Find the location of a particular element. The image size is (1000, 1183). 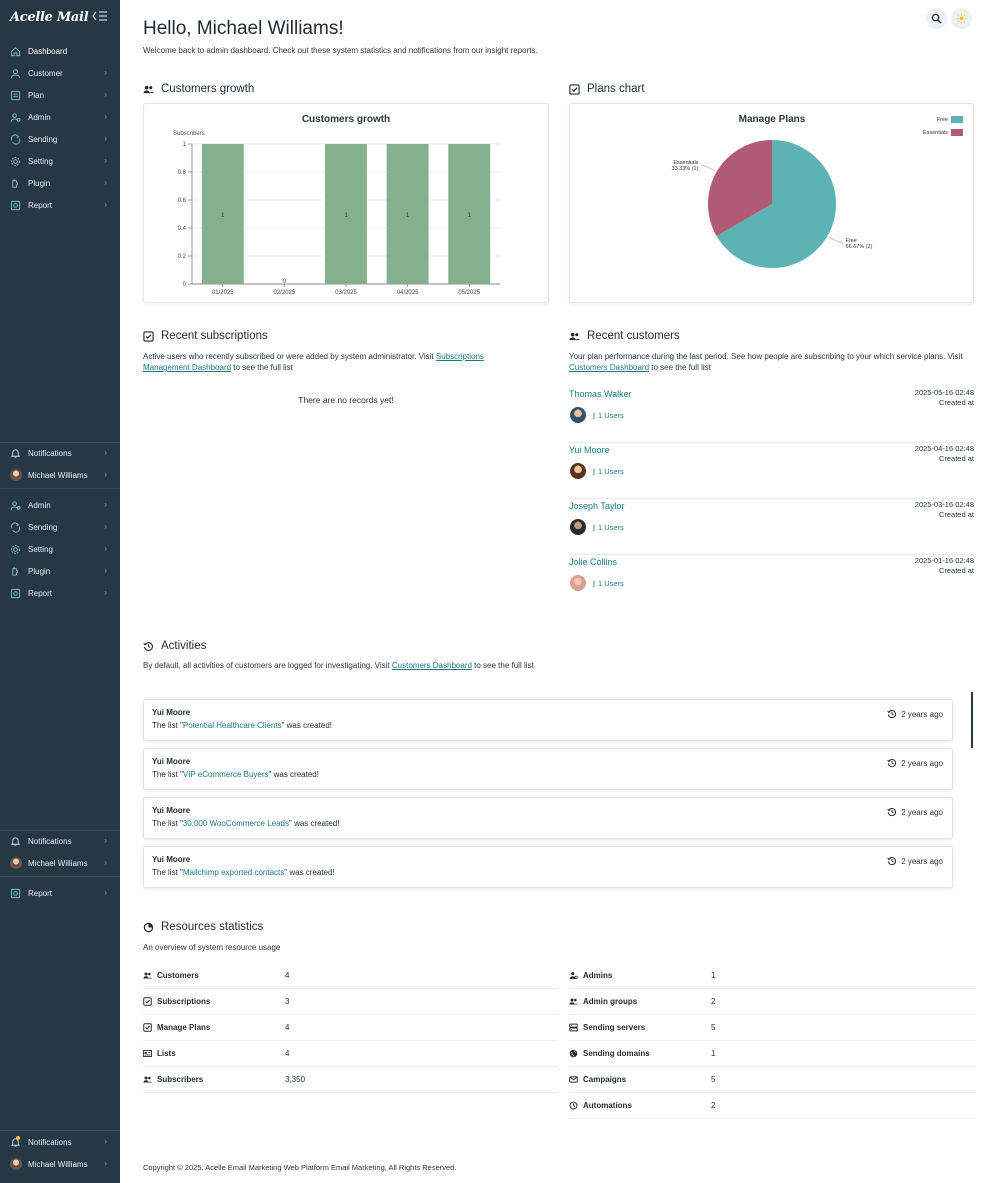

list-link: VIP eCommerce Buyers is located at coordinates (225, 774).